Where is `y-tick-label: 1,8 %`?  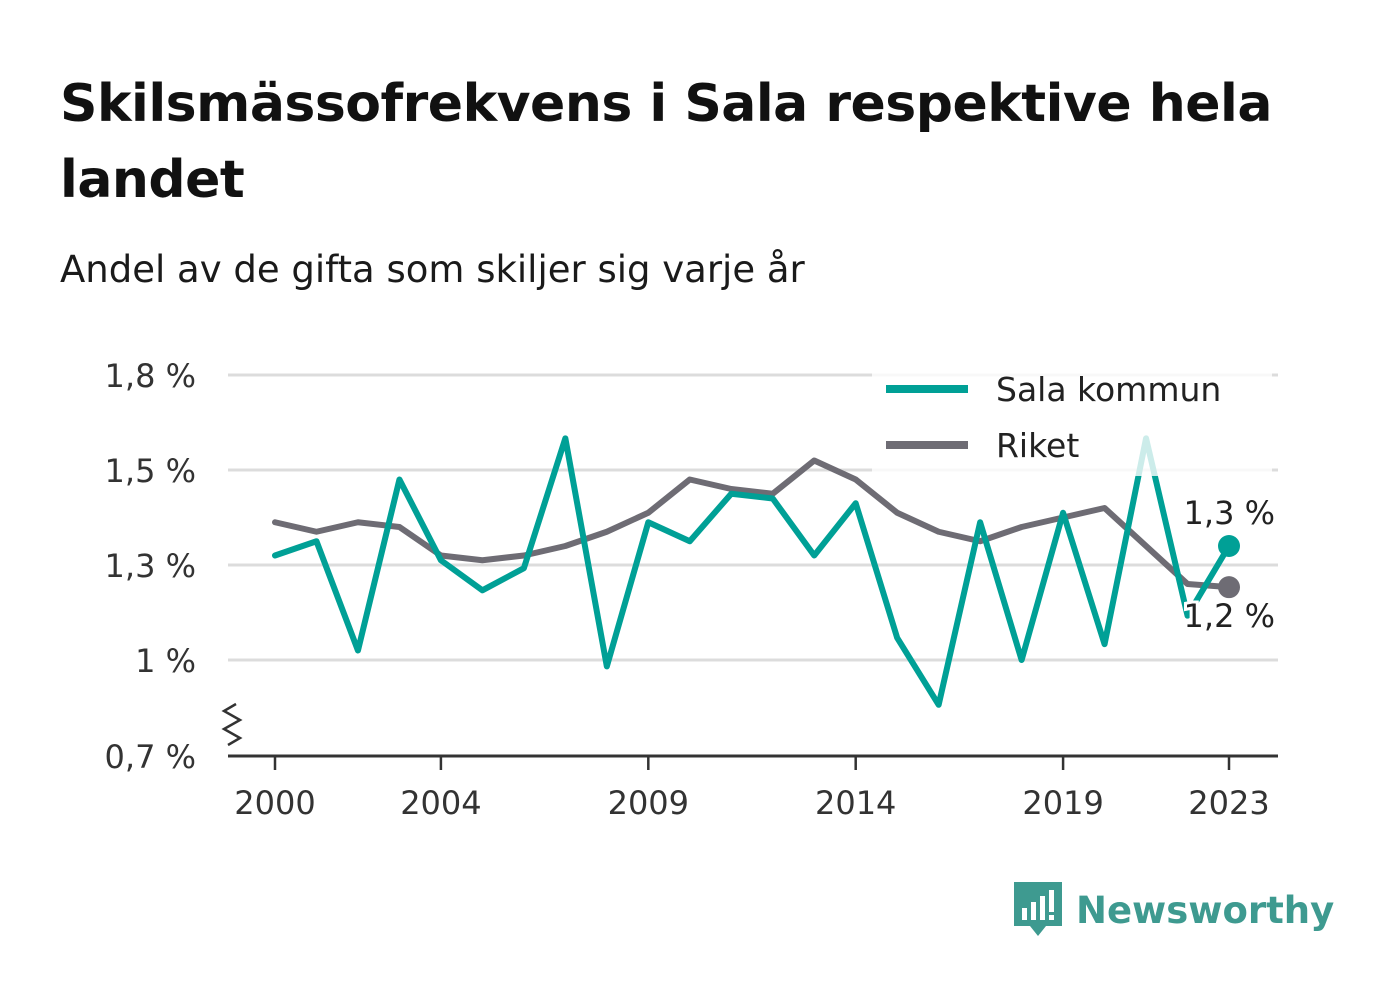
y-tick-label: 1,8 % is located at coordinates (150, 376).